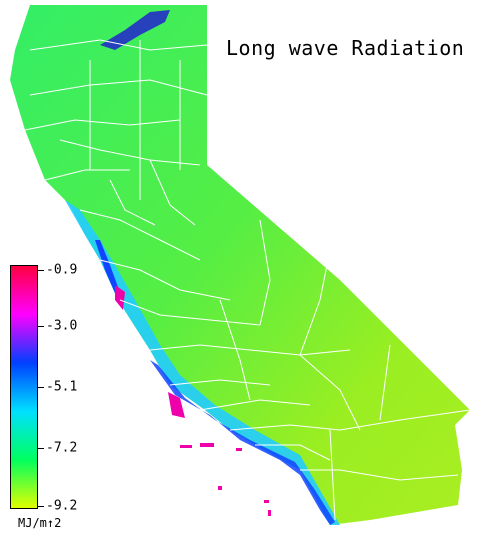 This screenshot has width=500, height=550. Describe the element at coordinates (62, 506) in the screenshot. I see `legend-label-min: -9.2` at that location.